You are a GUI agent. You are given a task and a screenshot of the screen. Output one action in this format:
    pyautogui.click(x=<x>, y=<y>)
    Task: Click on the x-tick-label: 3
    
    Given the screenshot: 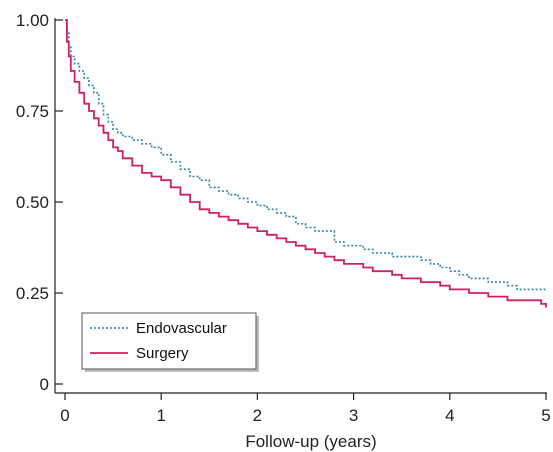 What is the action you would take?
    pyautogui.click(x=353, y=415)
    